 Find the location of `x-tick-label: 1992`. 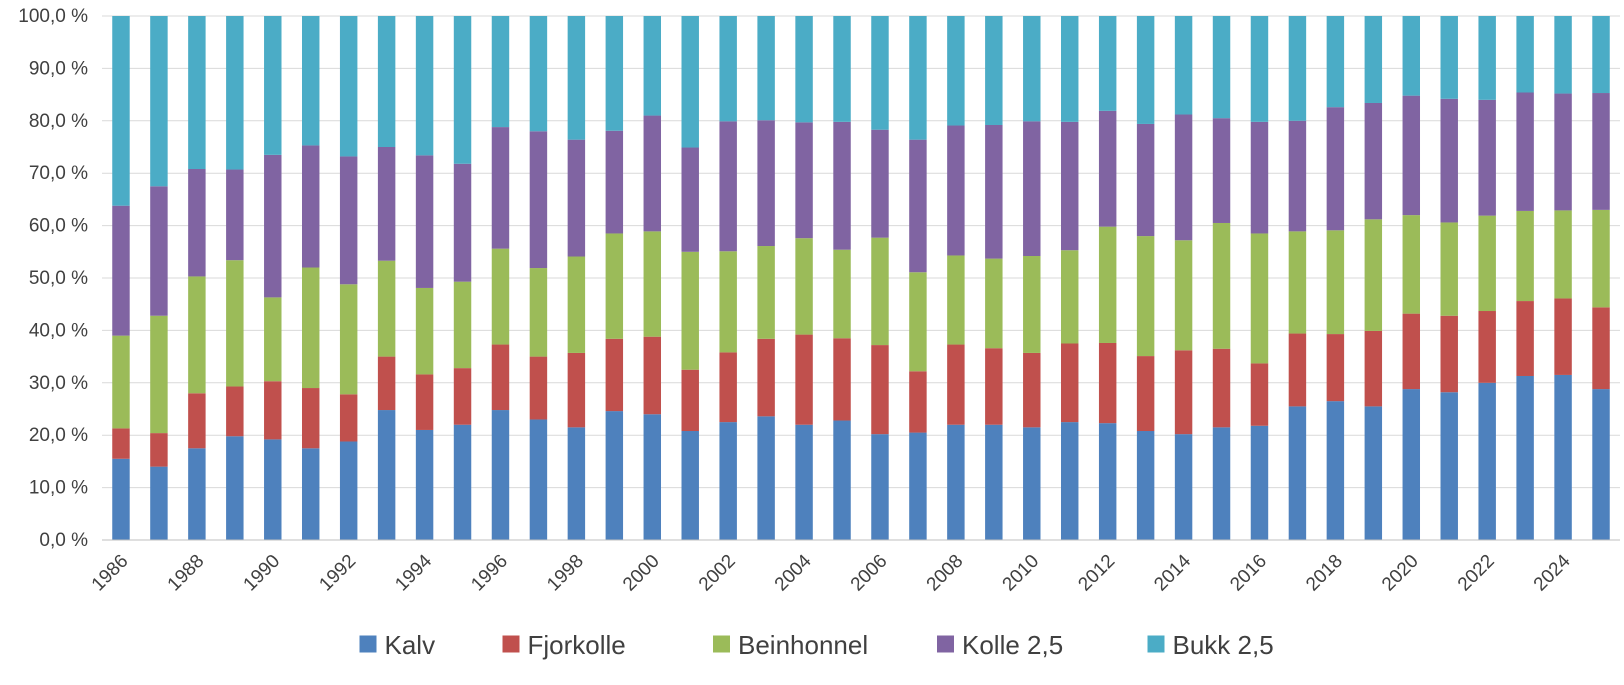

x-tick-label: 1992 is located at coordinates (337, 573).